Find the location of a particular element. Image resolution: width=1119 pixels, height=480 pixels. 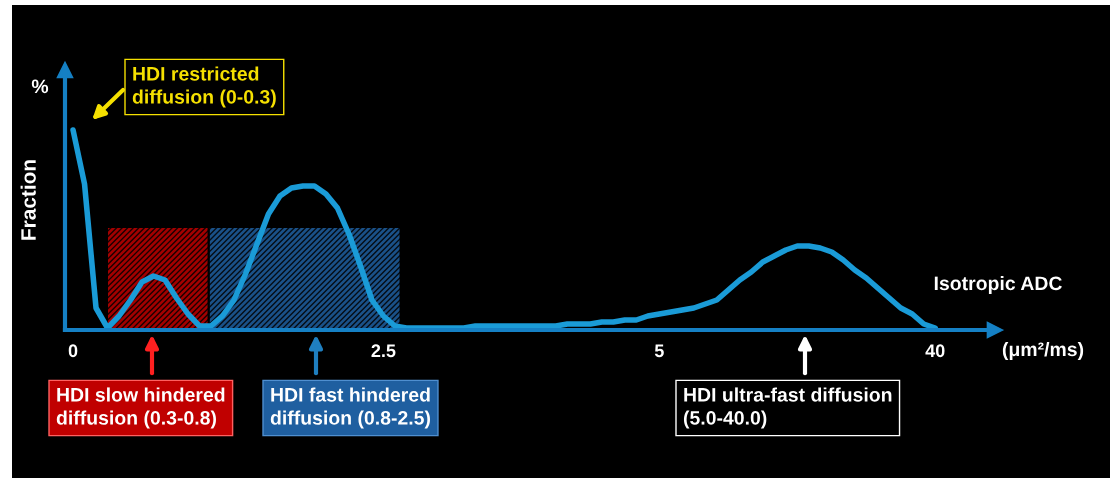

text: HDI slow hindered diffusion (0.3-0.8) is located at coordinates (140, 408).